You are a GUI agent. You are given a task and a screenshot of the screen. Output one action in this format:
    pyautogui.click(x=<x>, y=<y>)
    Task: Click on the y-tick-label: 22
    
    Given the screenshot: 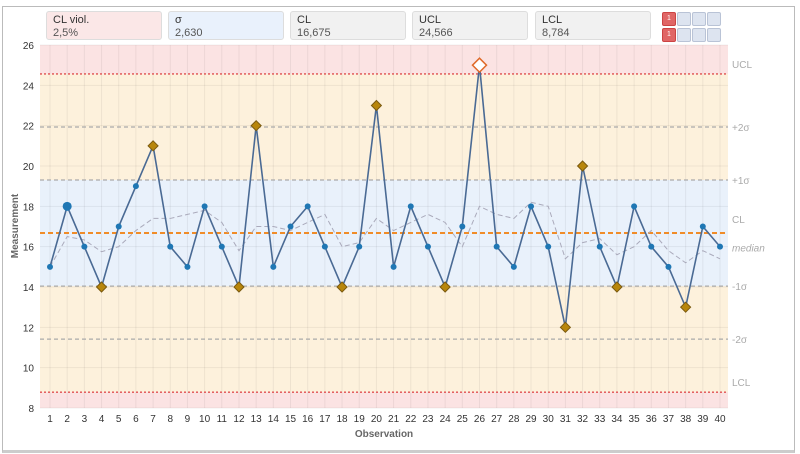 What is the action you would take?
    pyautogui.click(x=29, y=127)
    